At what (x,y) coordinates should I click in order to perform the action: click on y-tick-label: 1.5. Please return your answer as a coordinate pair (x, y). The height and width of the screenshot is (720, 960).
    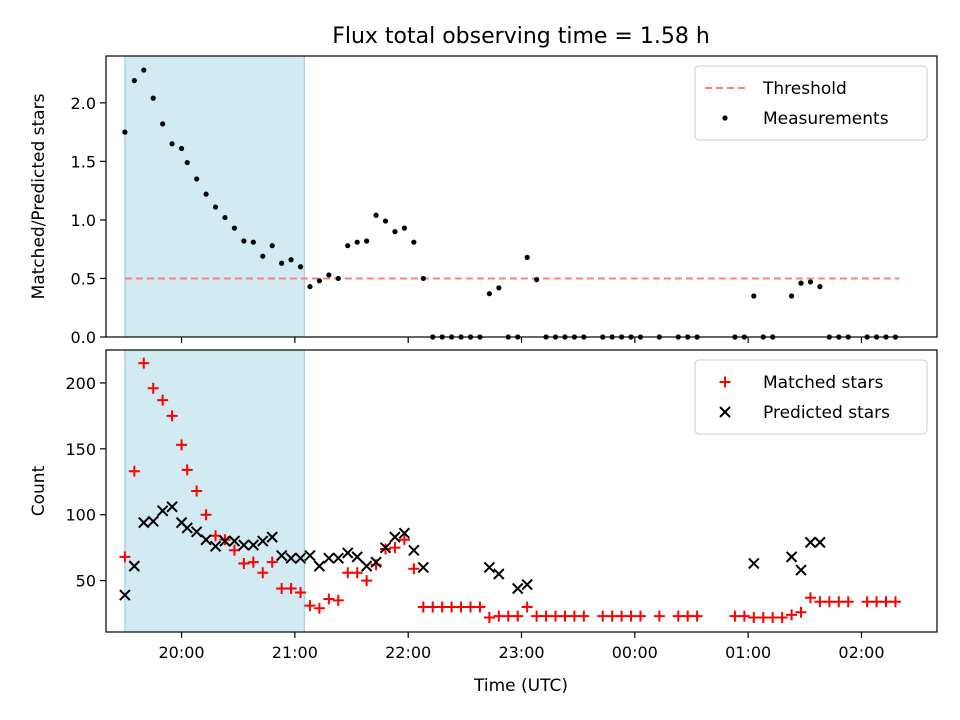
    Looking at the image, I should click on (83, 161).